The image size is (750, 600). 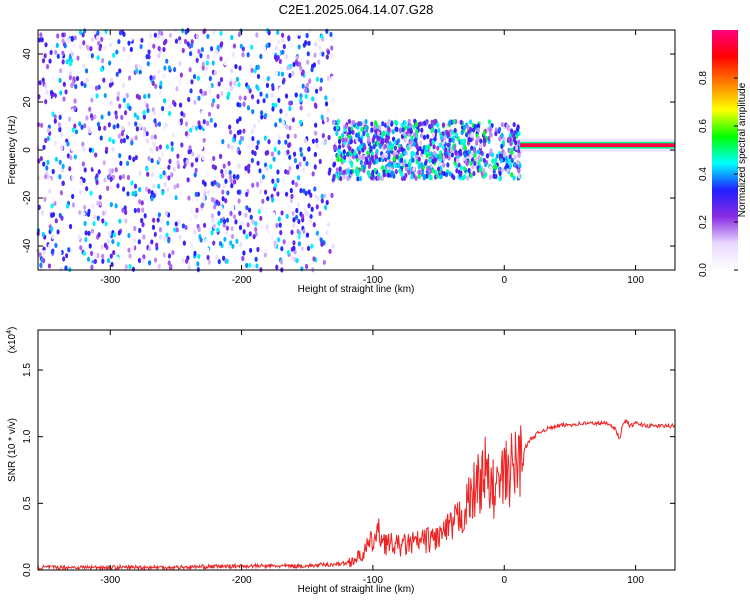 What do you see at coordinates (703, 174) in the screenshot?
I see `colorbar-tick-label: 0.4` at bounding box center [703, 174].